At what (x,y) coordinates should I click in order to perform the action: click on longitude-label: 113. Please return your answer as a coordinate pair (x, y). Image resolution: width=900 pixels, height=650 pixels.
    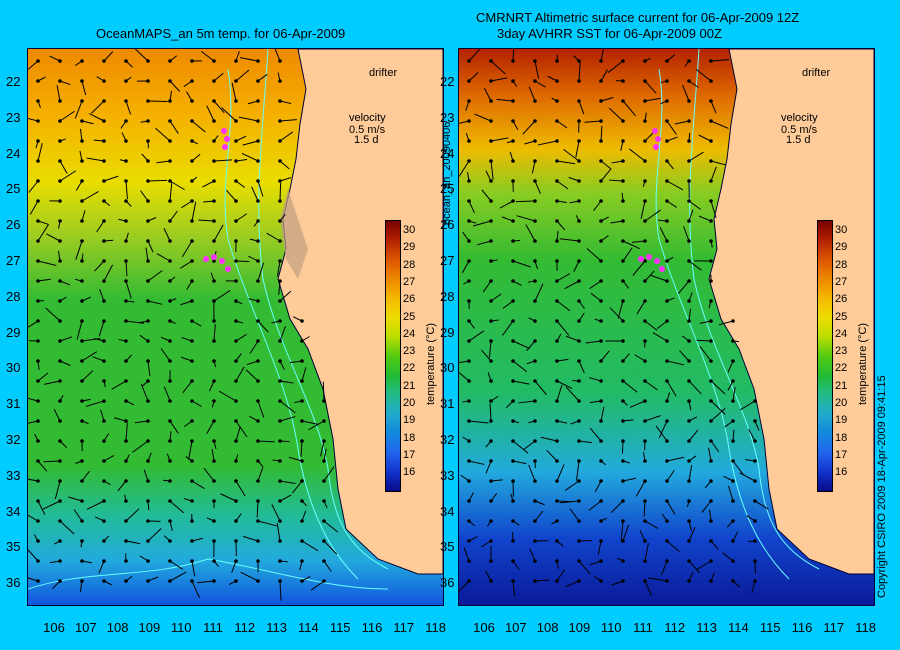
    Looking at the image, I should click on (276, 627).